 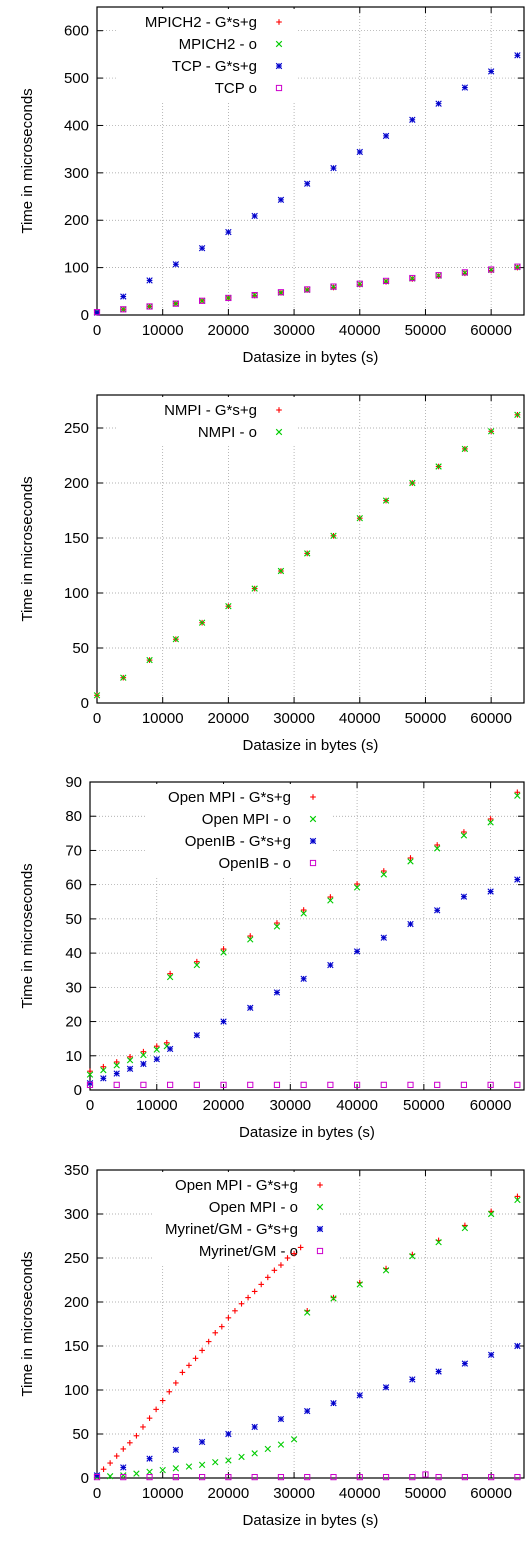 What do you see at coordinates (254, 863) in the screenshot?
I see `legend-label: OpenIB - o` at bounding box center [254, 863].